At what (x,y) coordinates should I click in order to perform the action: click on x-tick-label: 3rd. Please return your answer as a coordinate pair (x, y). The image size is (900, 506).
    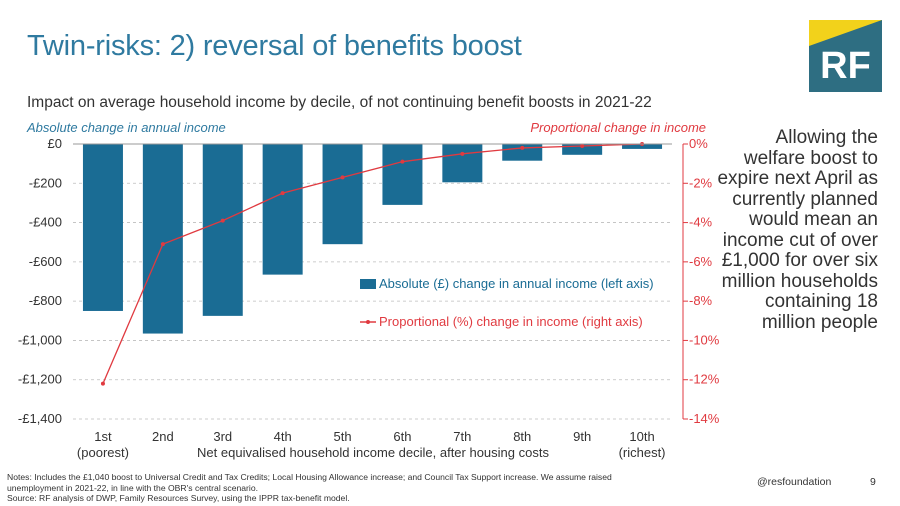
    Looking at the image, I should click on (222, 436).